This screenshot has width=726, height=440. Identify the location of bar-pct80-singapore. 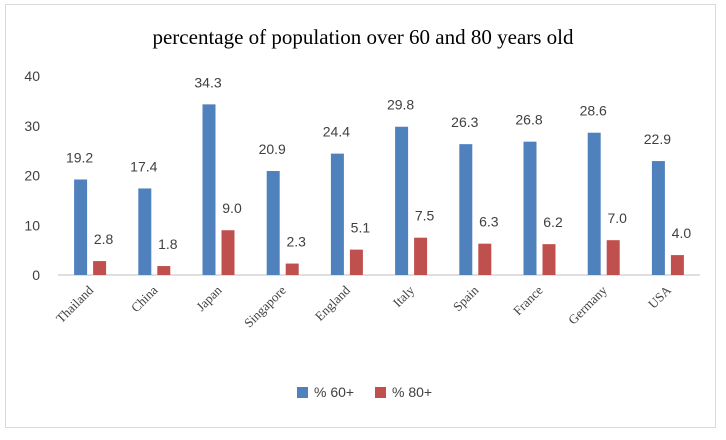
(292, 269).